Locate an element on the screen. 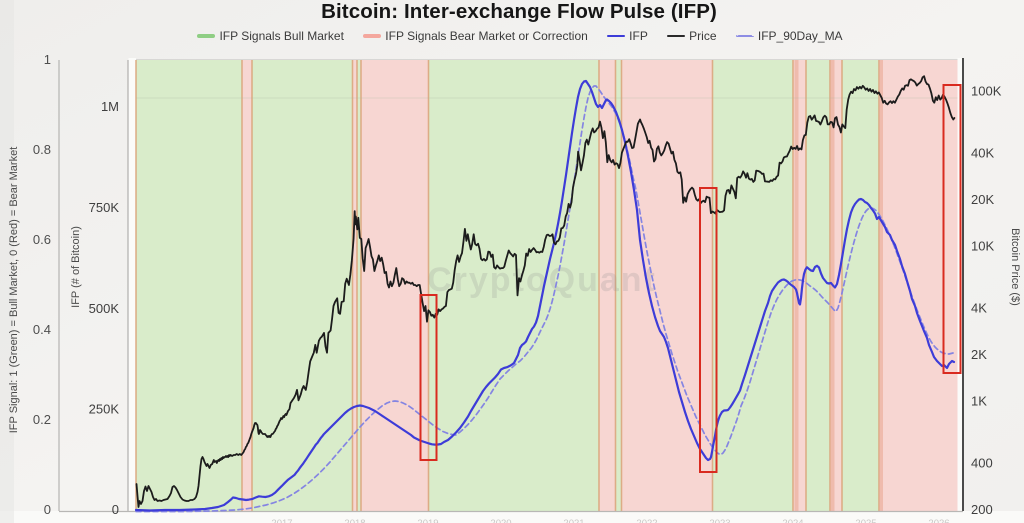  svg-text: 2022 is located at coordinates (646, 520).